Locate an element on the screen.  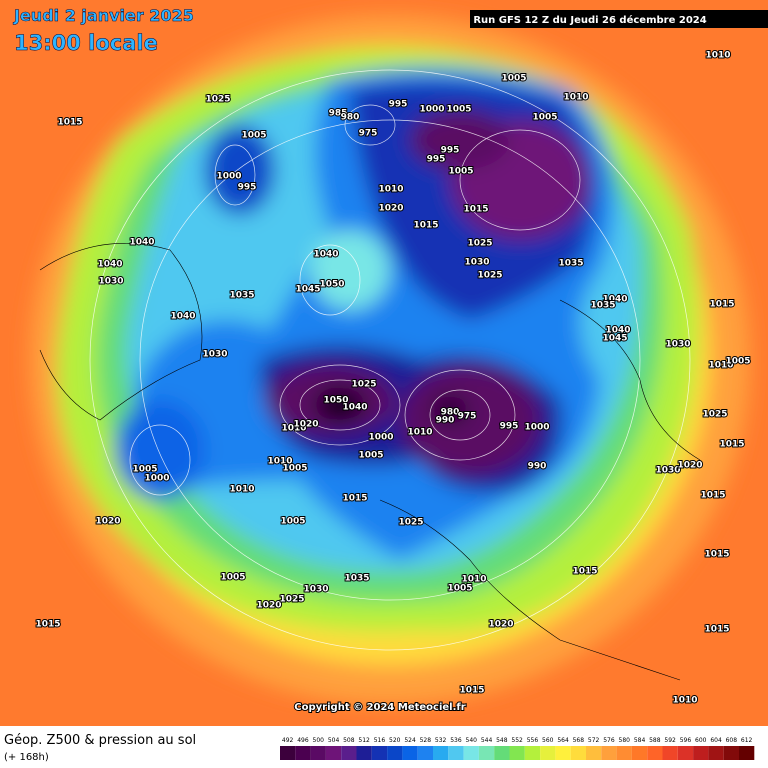
scale-label: 516 is located at coordinates (380, 740).